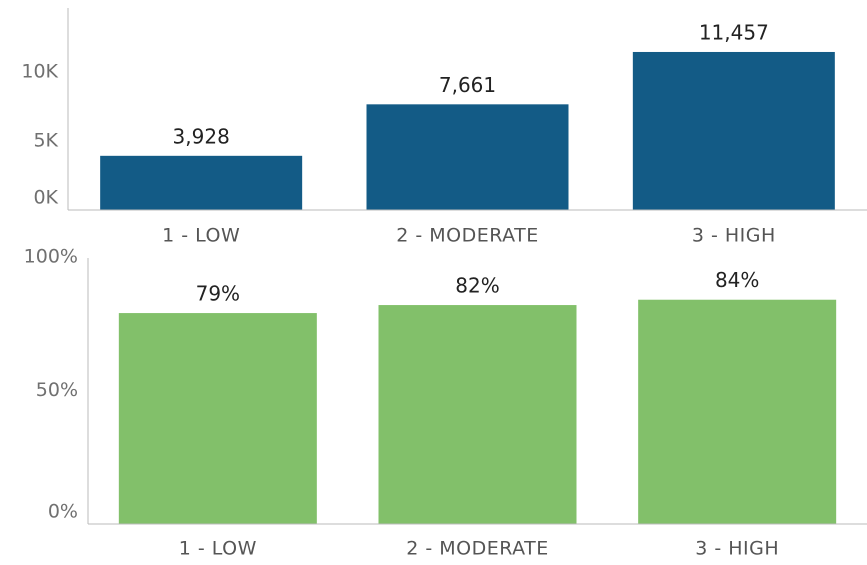 The width and height of the screenshot is (867, 565). Describe the element at coordinates (734, 32) in the screenshot. I see `value-label: 11,457` at that location.